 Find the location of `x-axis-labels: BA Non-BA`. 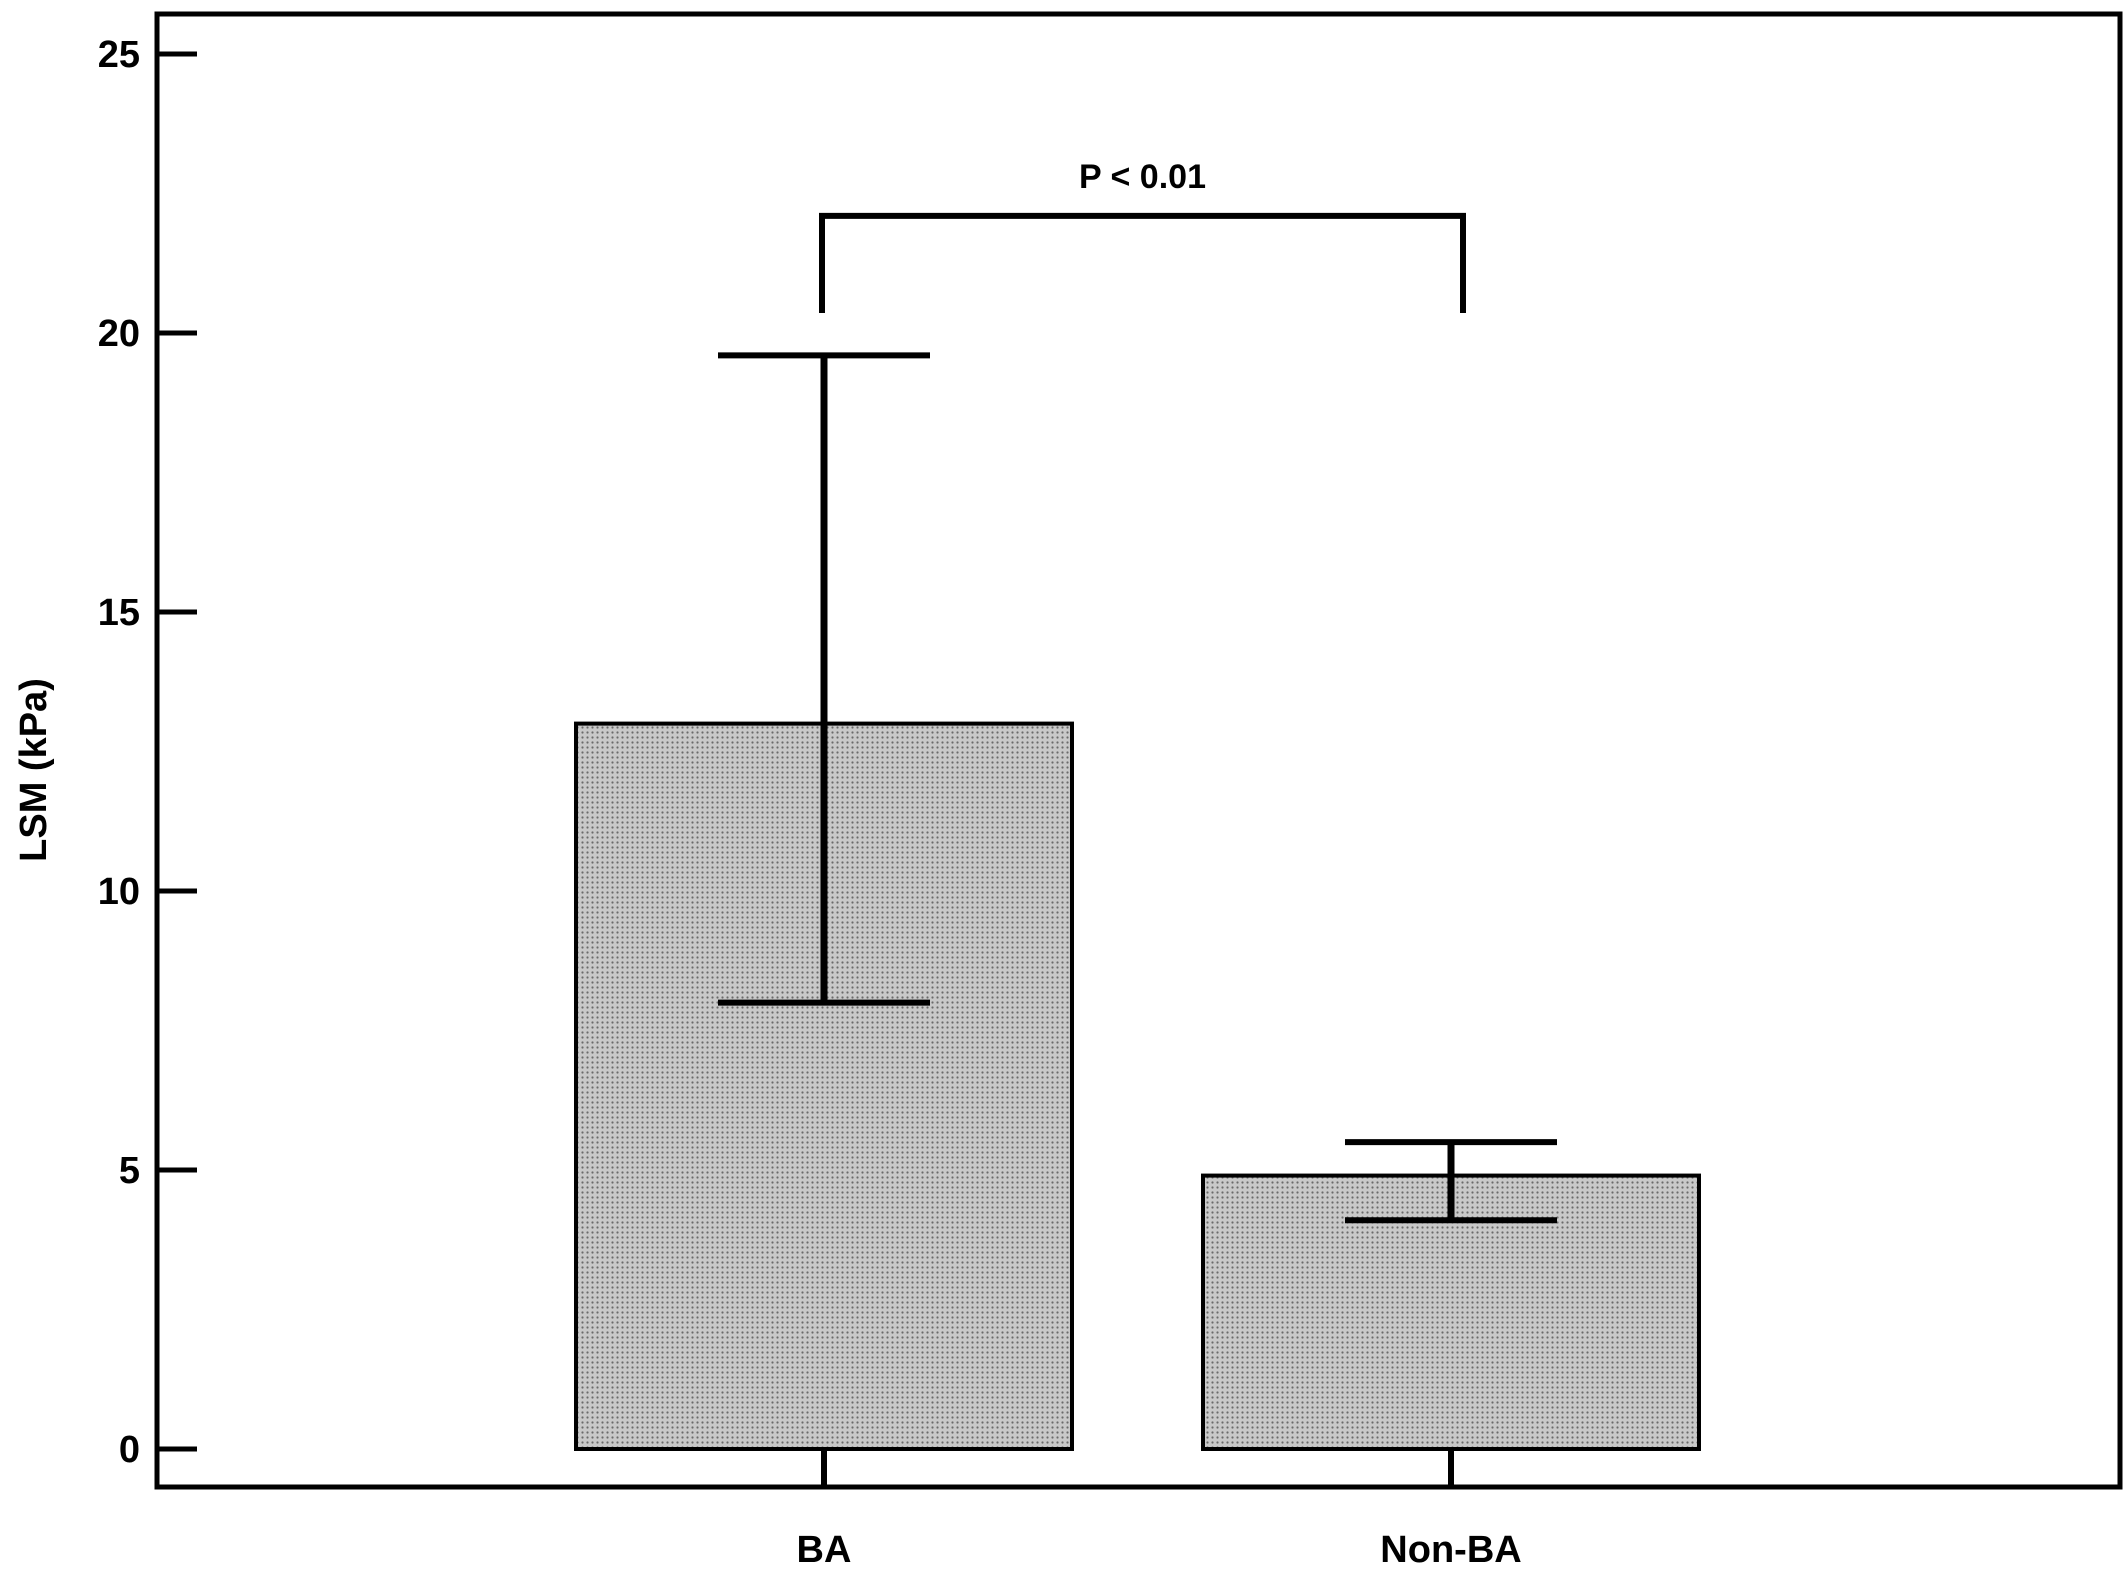

x-axis-labels: BA Non-BA is located at coordinates (1159, 1549).